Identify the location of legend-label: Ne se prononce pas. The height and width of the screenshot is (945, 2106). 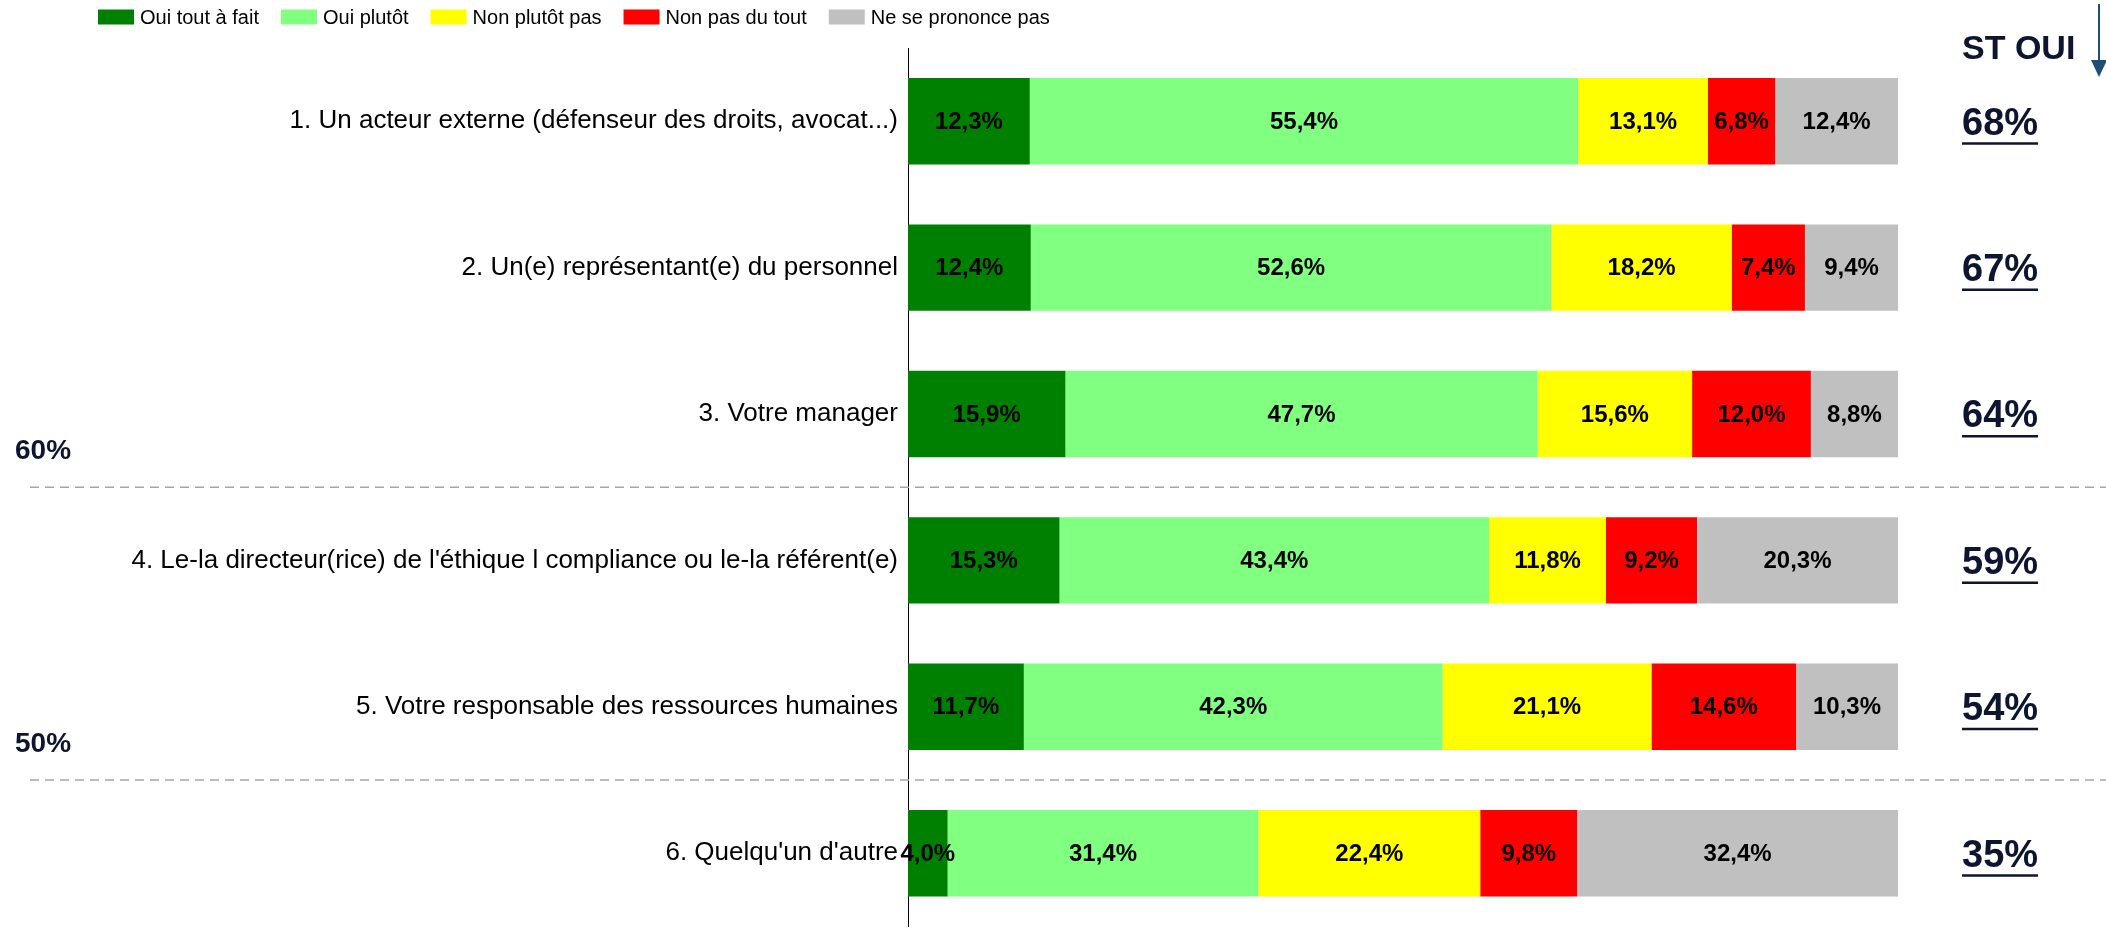
(960, 16).